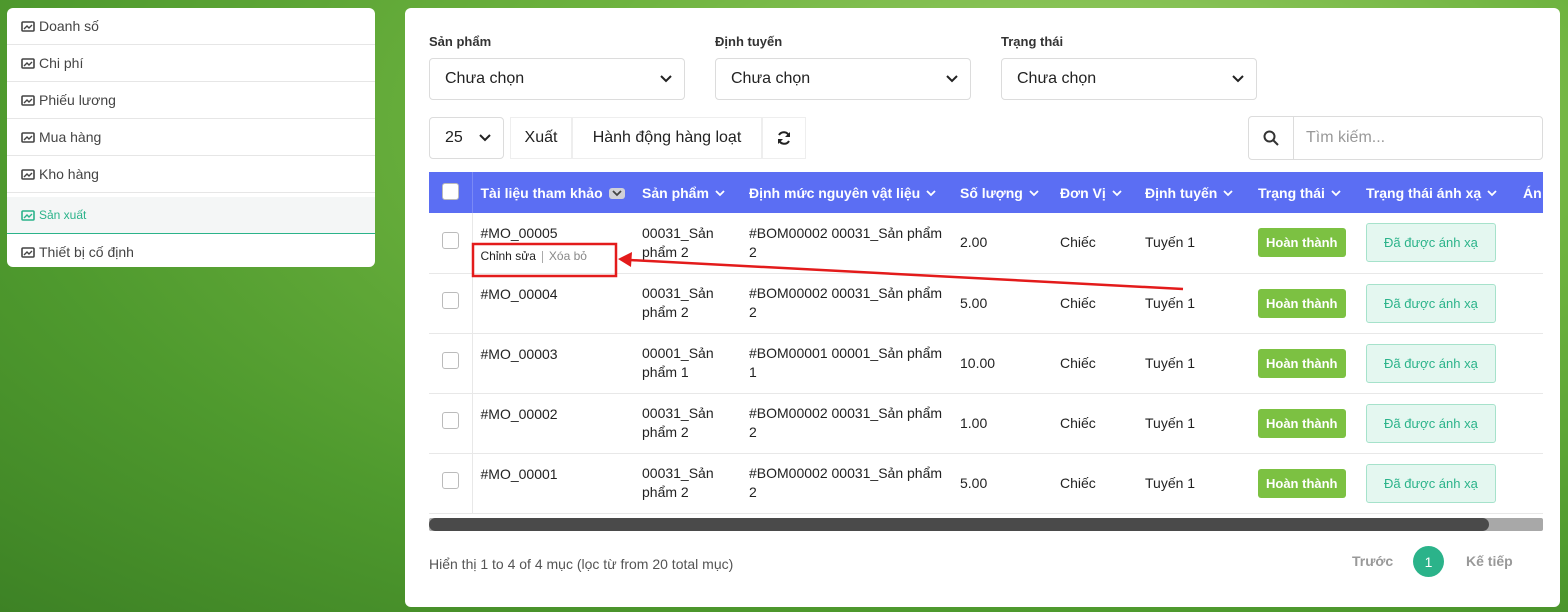  Describe the element at coordinates (191, 174) in the screenshot. I see `menu-item: Kho hàng` at that location.